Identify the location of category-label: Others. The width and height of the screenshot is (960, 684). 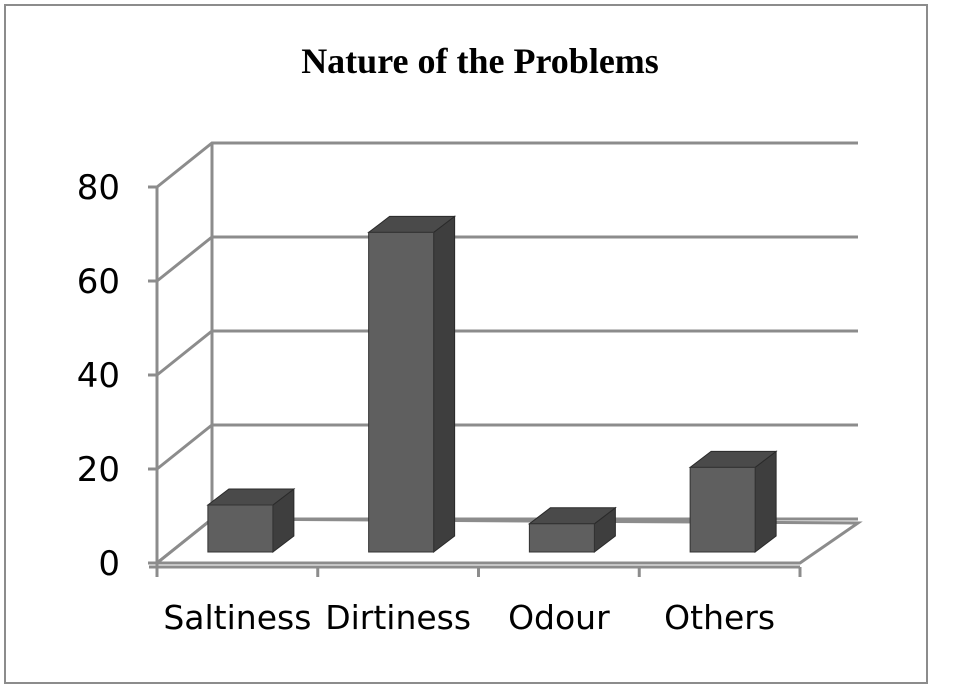
(719, 617).